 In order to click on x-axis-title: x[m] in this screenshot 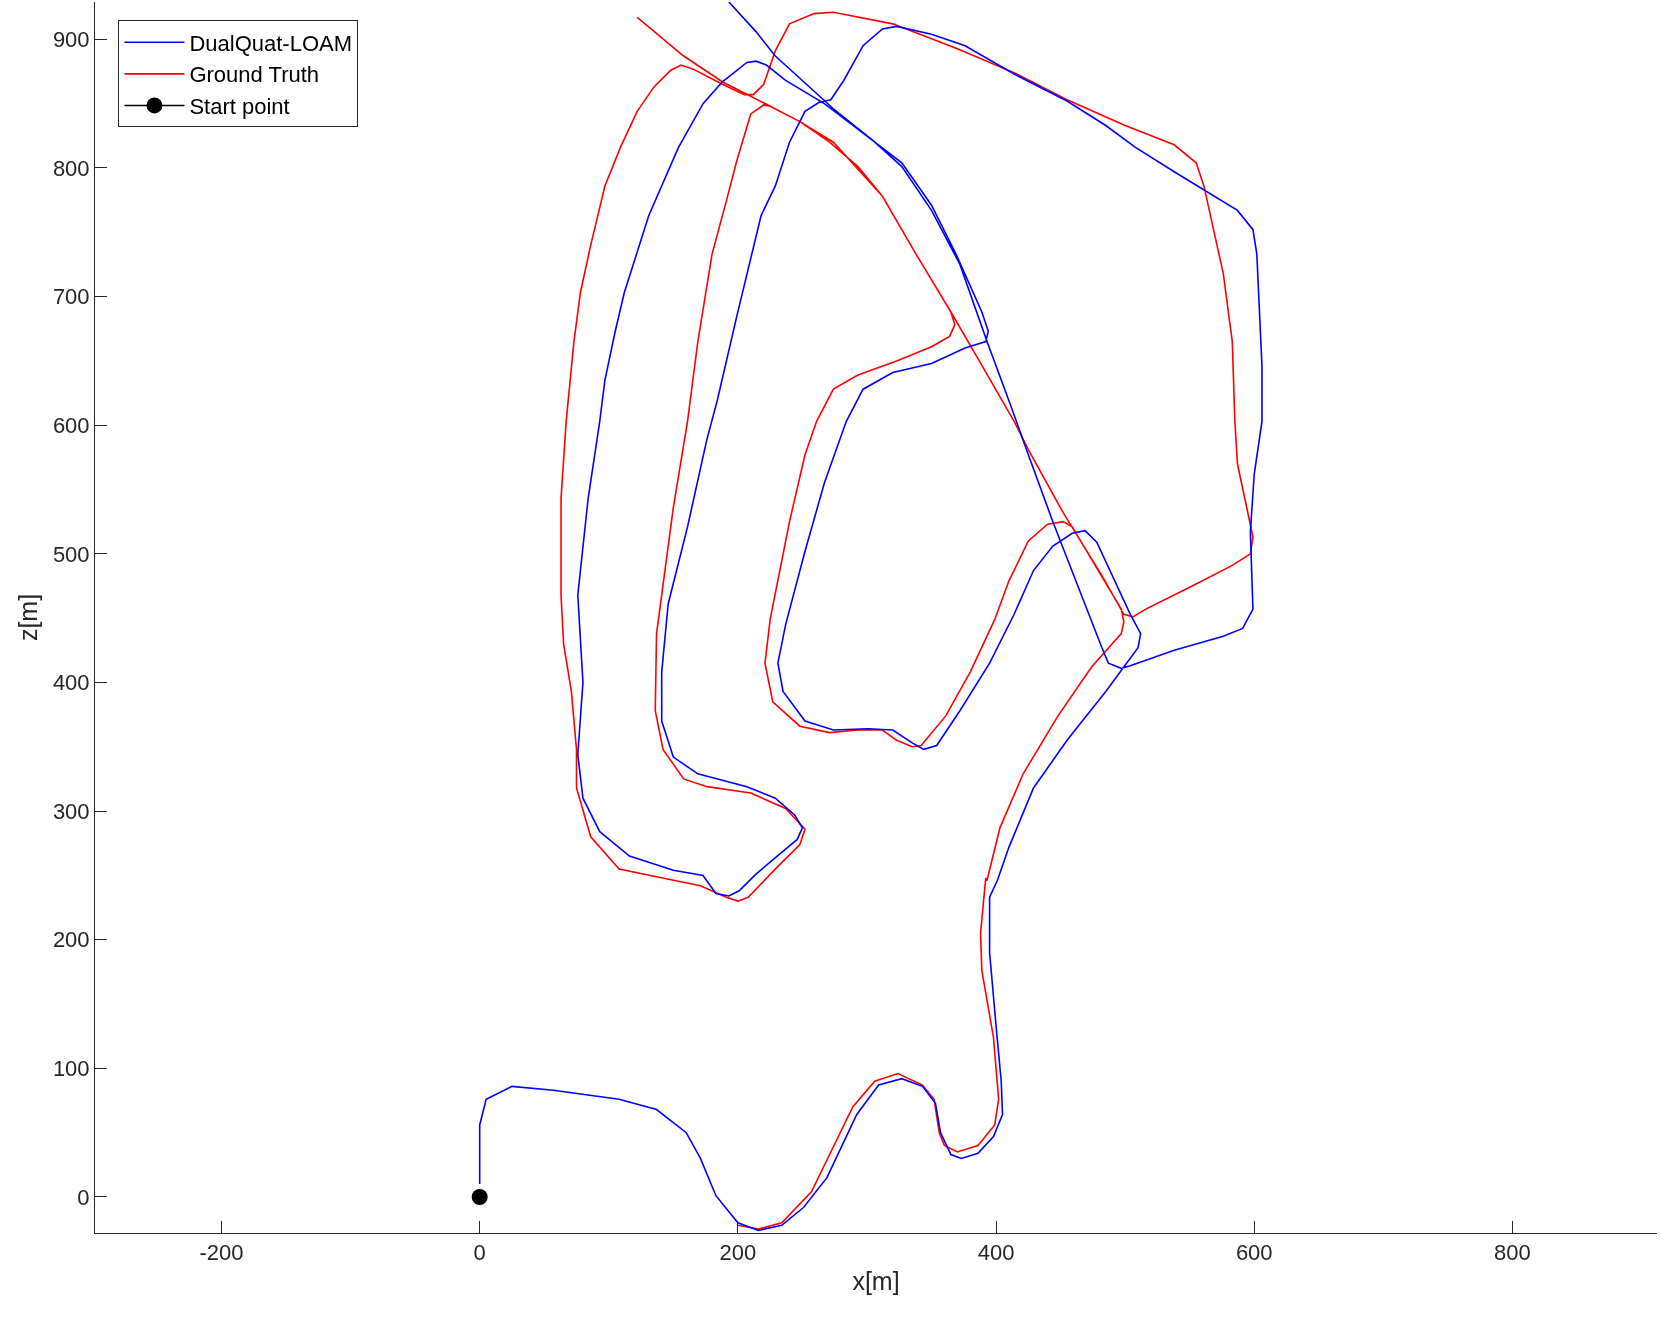, I will do `click(876, 1281)`.